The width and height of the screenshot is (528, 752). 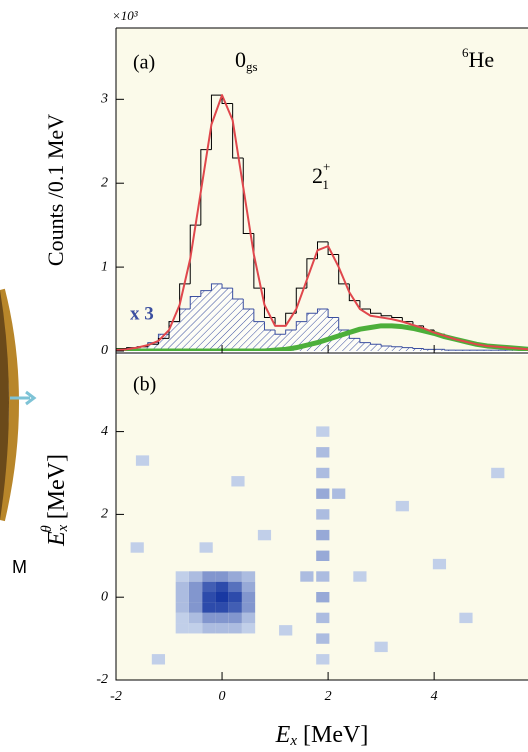 I want to click on main: 2, so click(x=317, y=175).